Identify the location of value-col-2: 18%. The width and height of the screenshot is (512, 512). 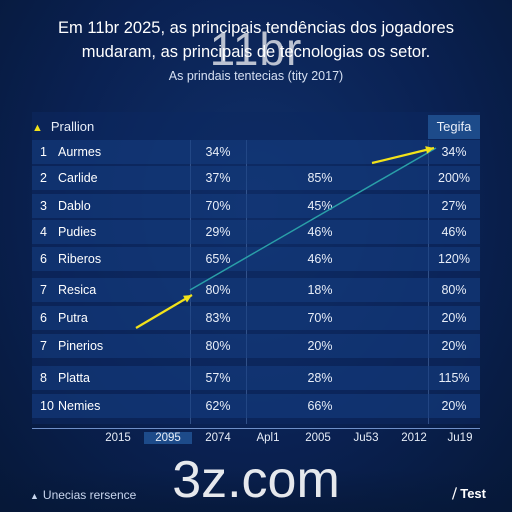
(320, 290).